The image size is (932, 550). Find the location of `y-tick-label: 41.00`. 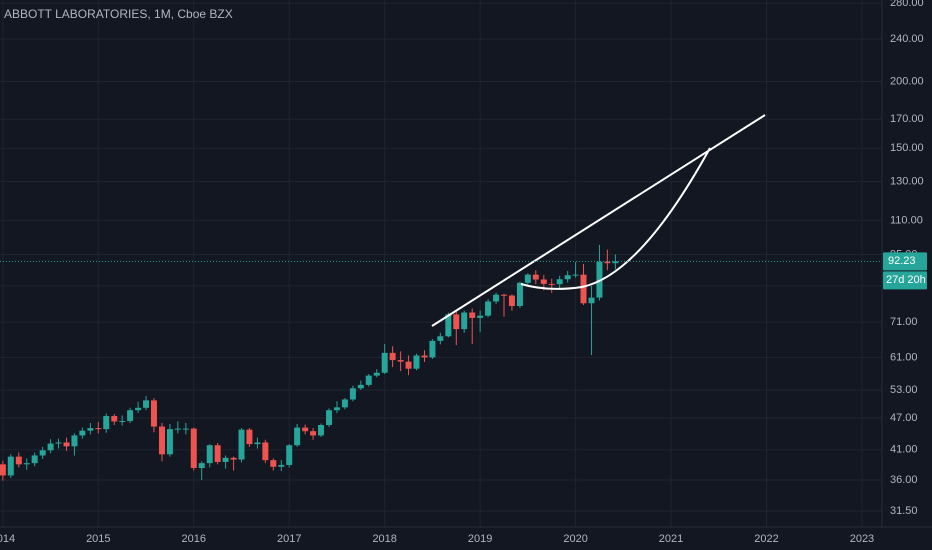

y-tick-label: 41.00 is located at coordinates (904, 450).